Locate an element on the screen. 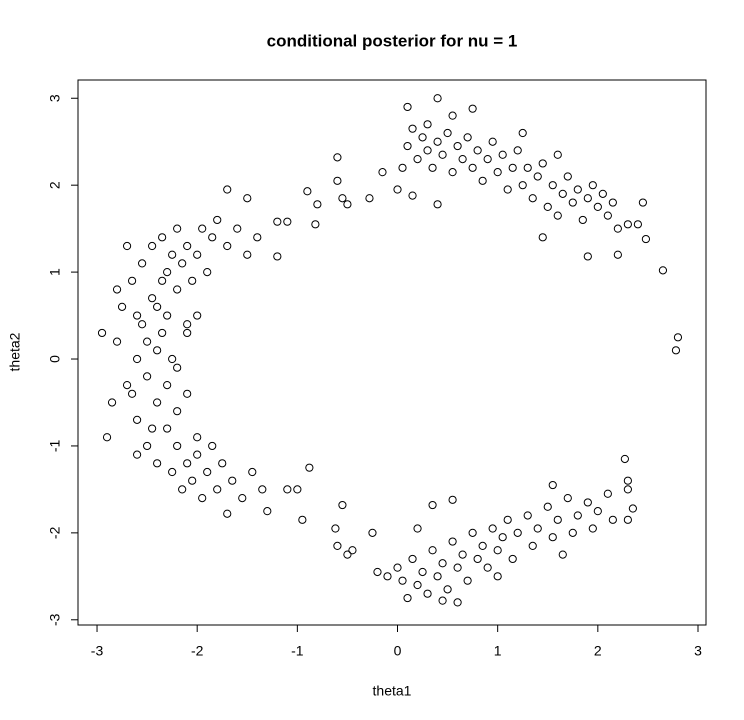  x-tick-label: 3 is located at coordinates (698, 651).